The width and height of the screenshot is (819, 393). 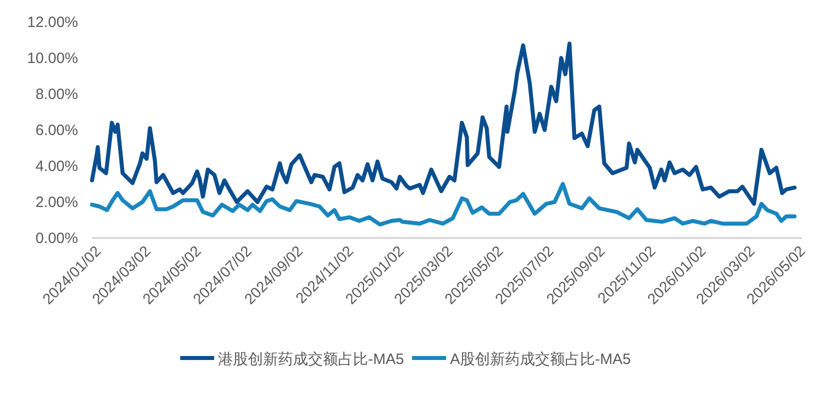 I want to click on y-tick-label: 6.00%, so click(x=56, y=130).